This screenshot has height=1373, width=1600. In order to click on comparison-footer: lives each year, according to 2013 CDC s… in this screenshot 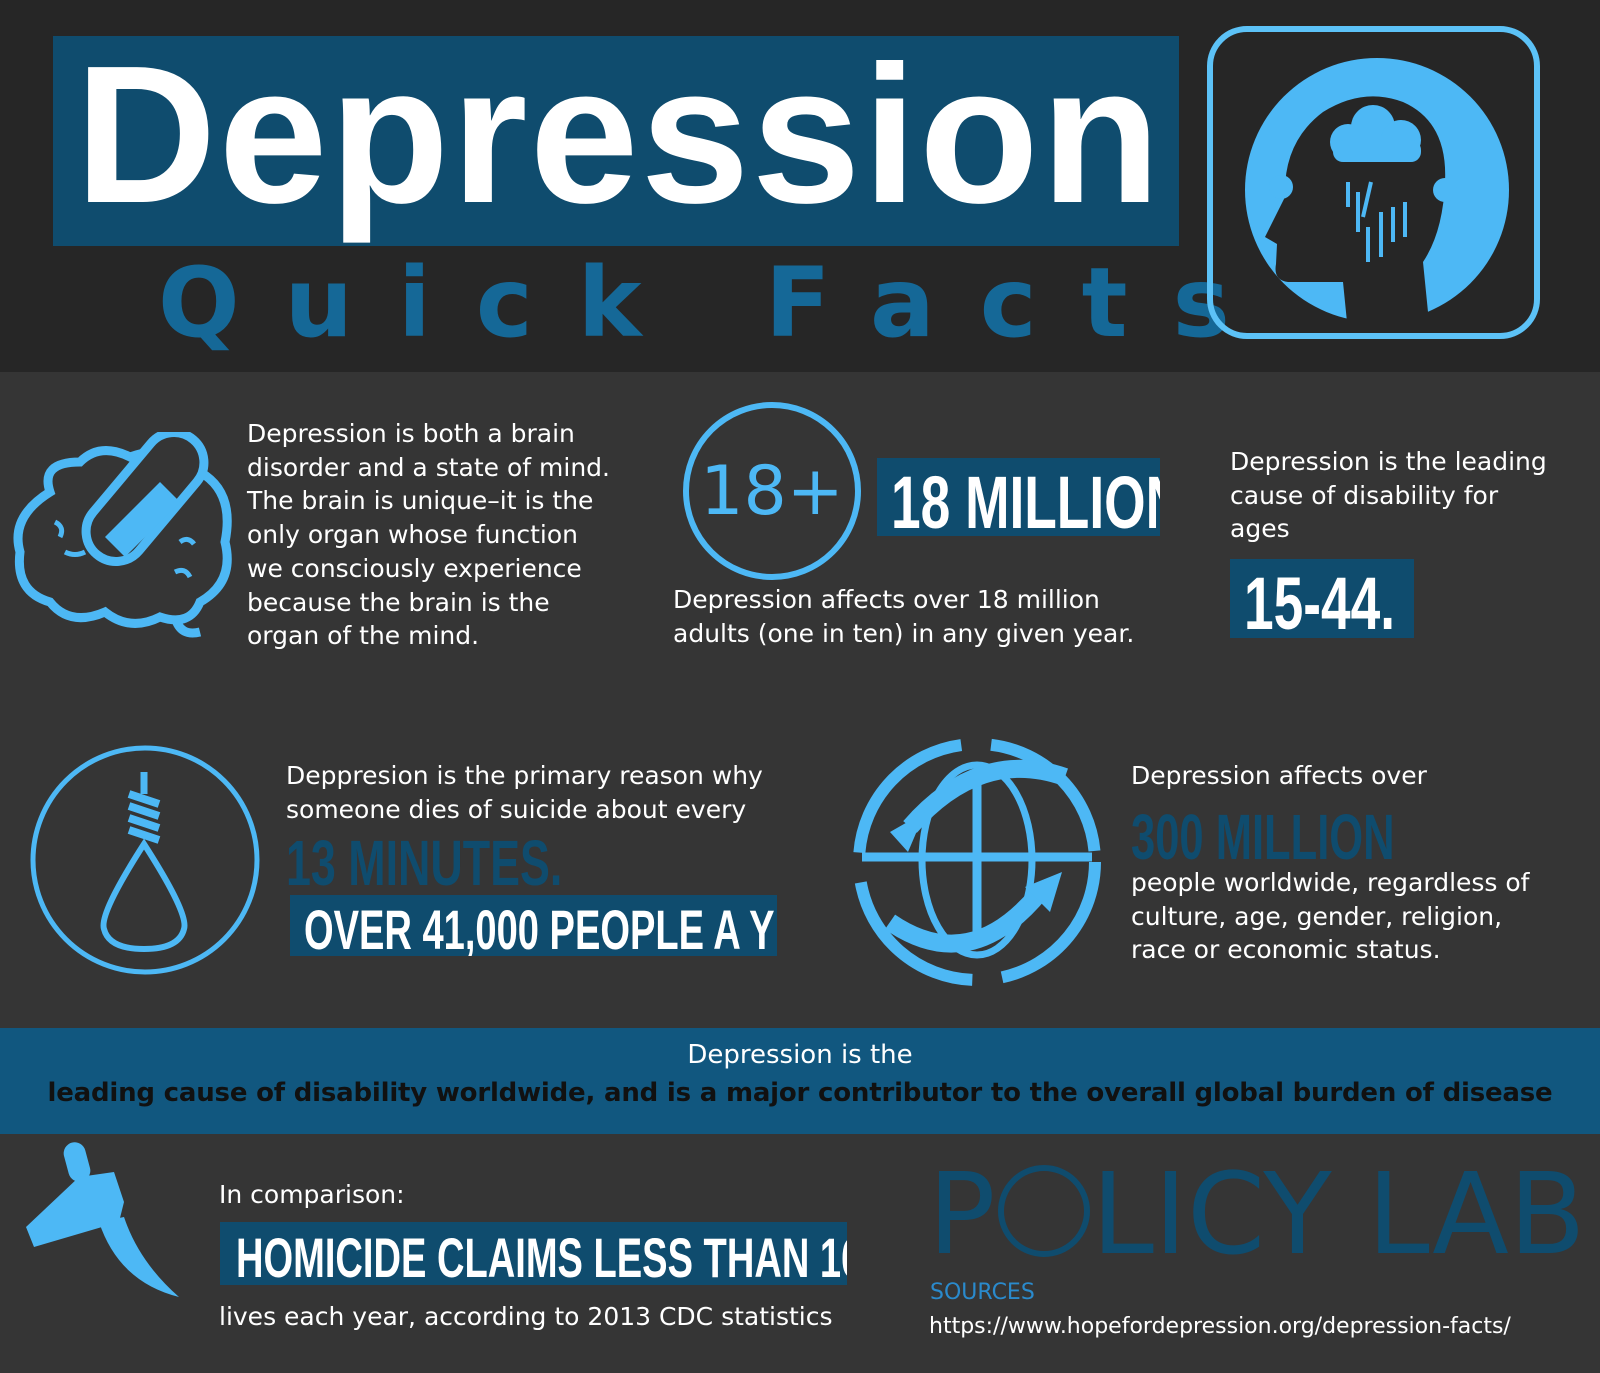, I will do `click(526, 1316)`.